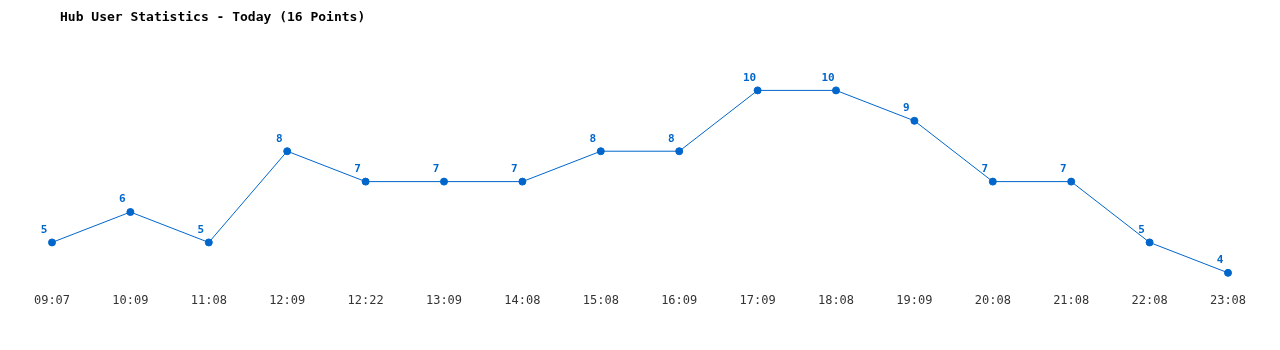 Image resolution: width=1280 pixels, height=350 pixels. Describe the element at coordinates (992, 299) in the screenshot. I see `x-tick-label: 20:08` at that location.